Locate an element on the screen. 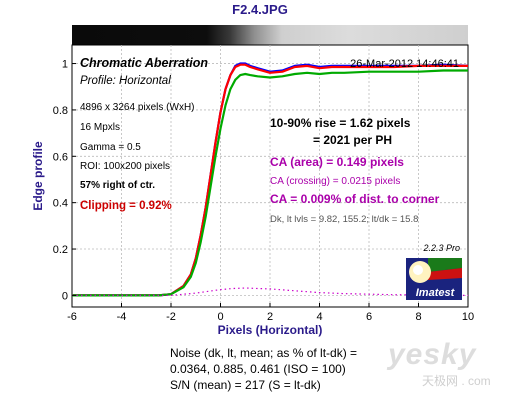 This screenshot has width=520, height=400. x-axis-label: Pixels (Horizontal) is located at coordinates (270, 330).